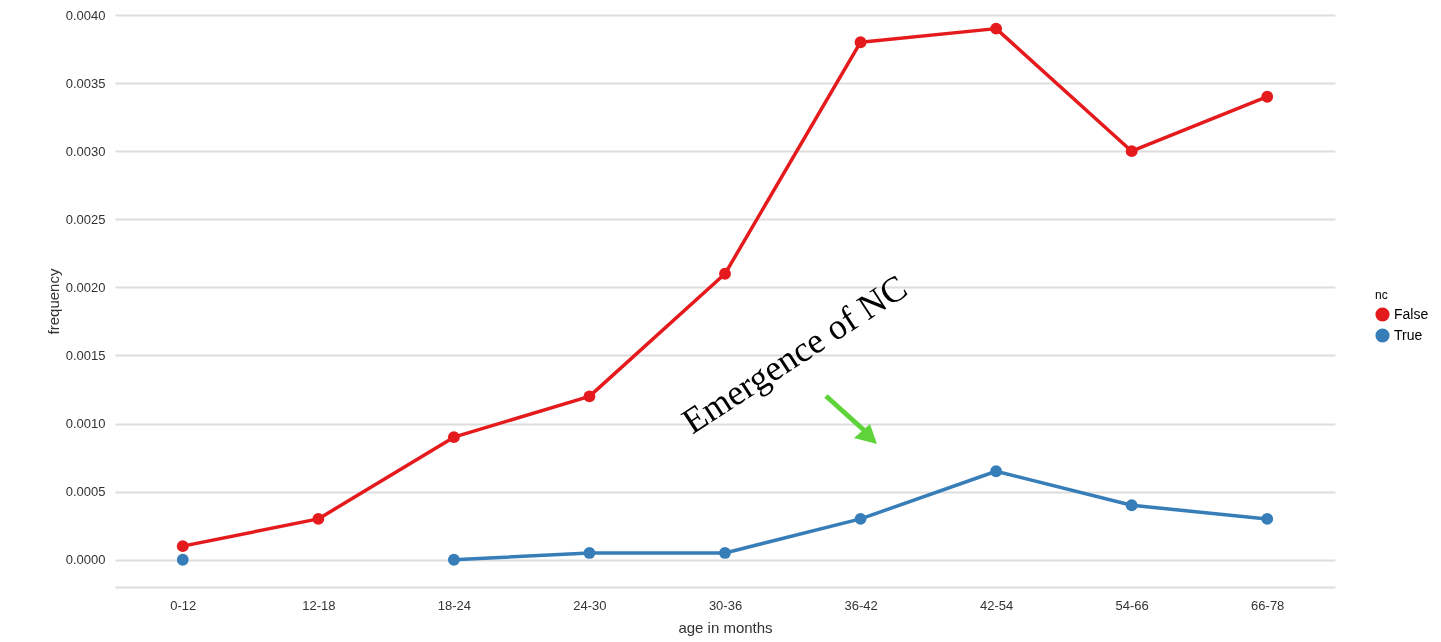  What do you see at coordinates (85, 560) in the screenshot?
I see `y-tick-label: 0.0000` at bounding box center [85, 560].